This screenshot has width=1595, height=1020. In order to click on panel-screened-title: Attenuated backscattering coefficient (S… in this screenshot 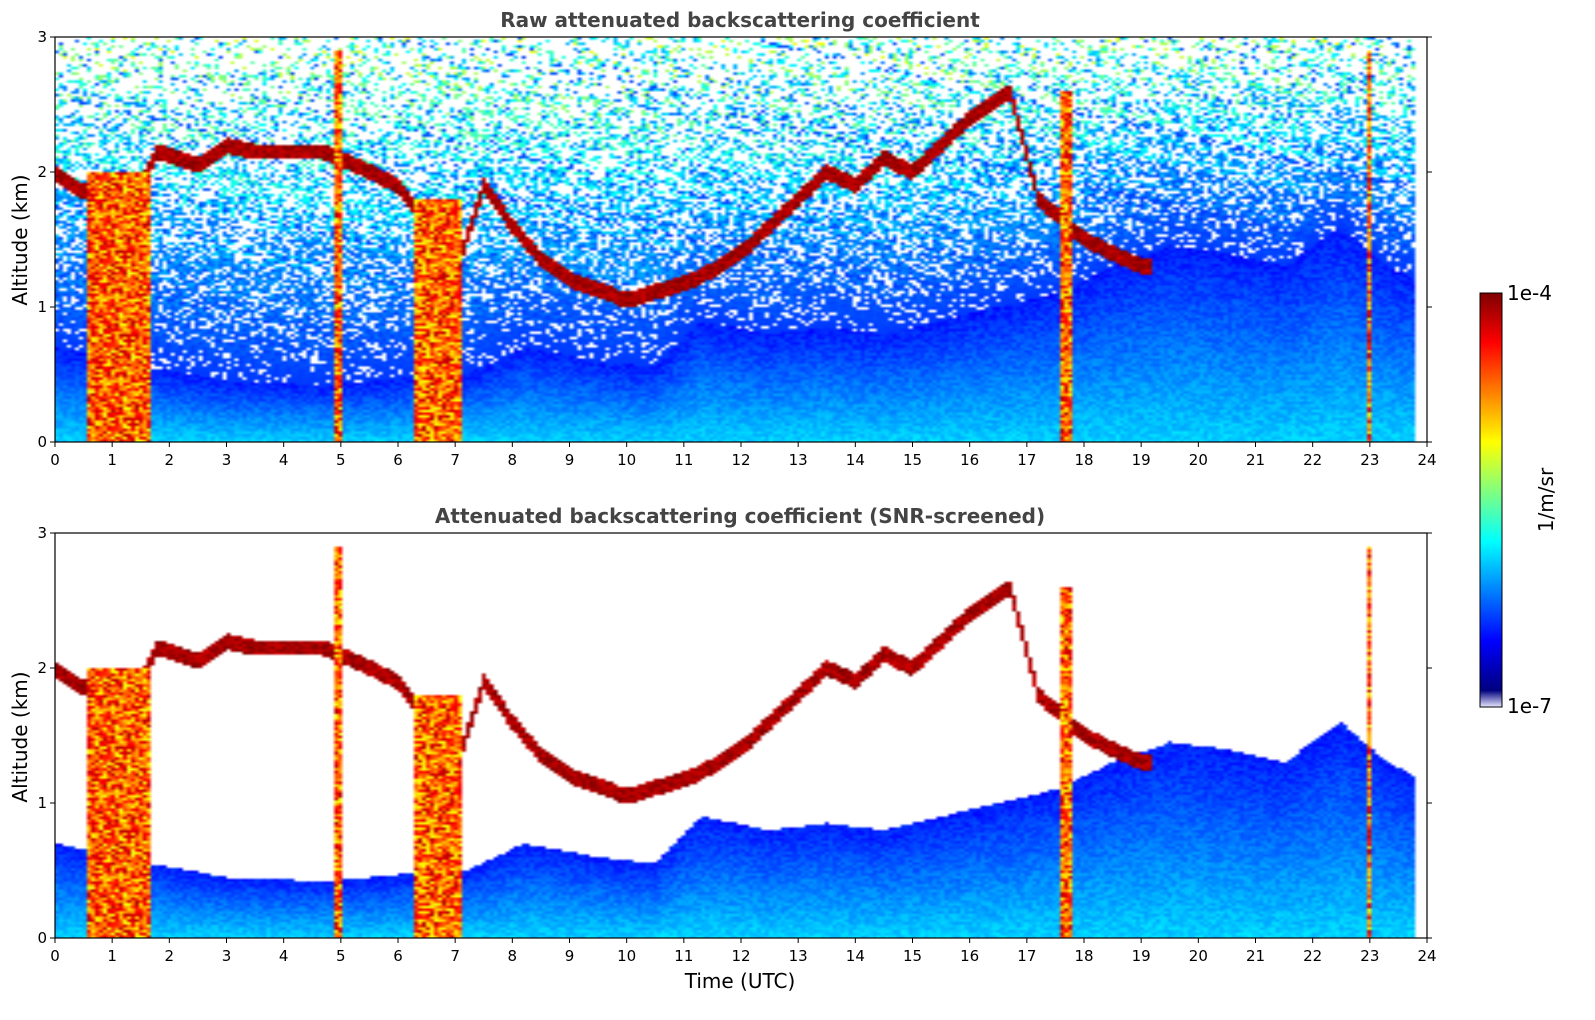, I will do `click(740, 516)`.